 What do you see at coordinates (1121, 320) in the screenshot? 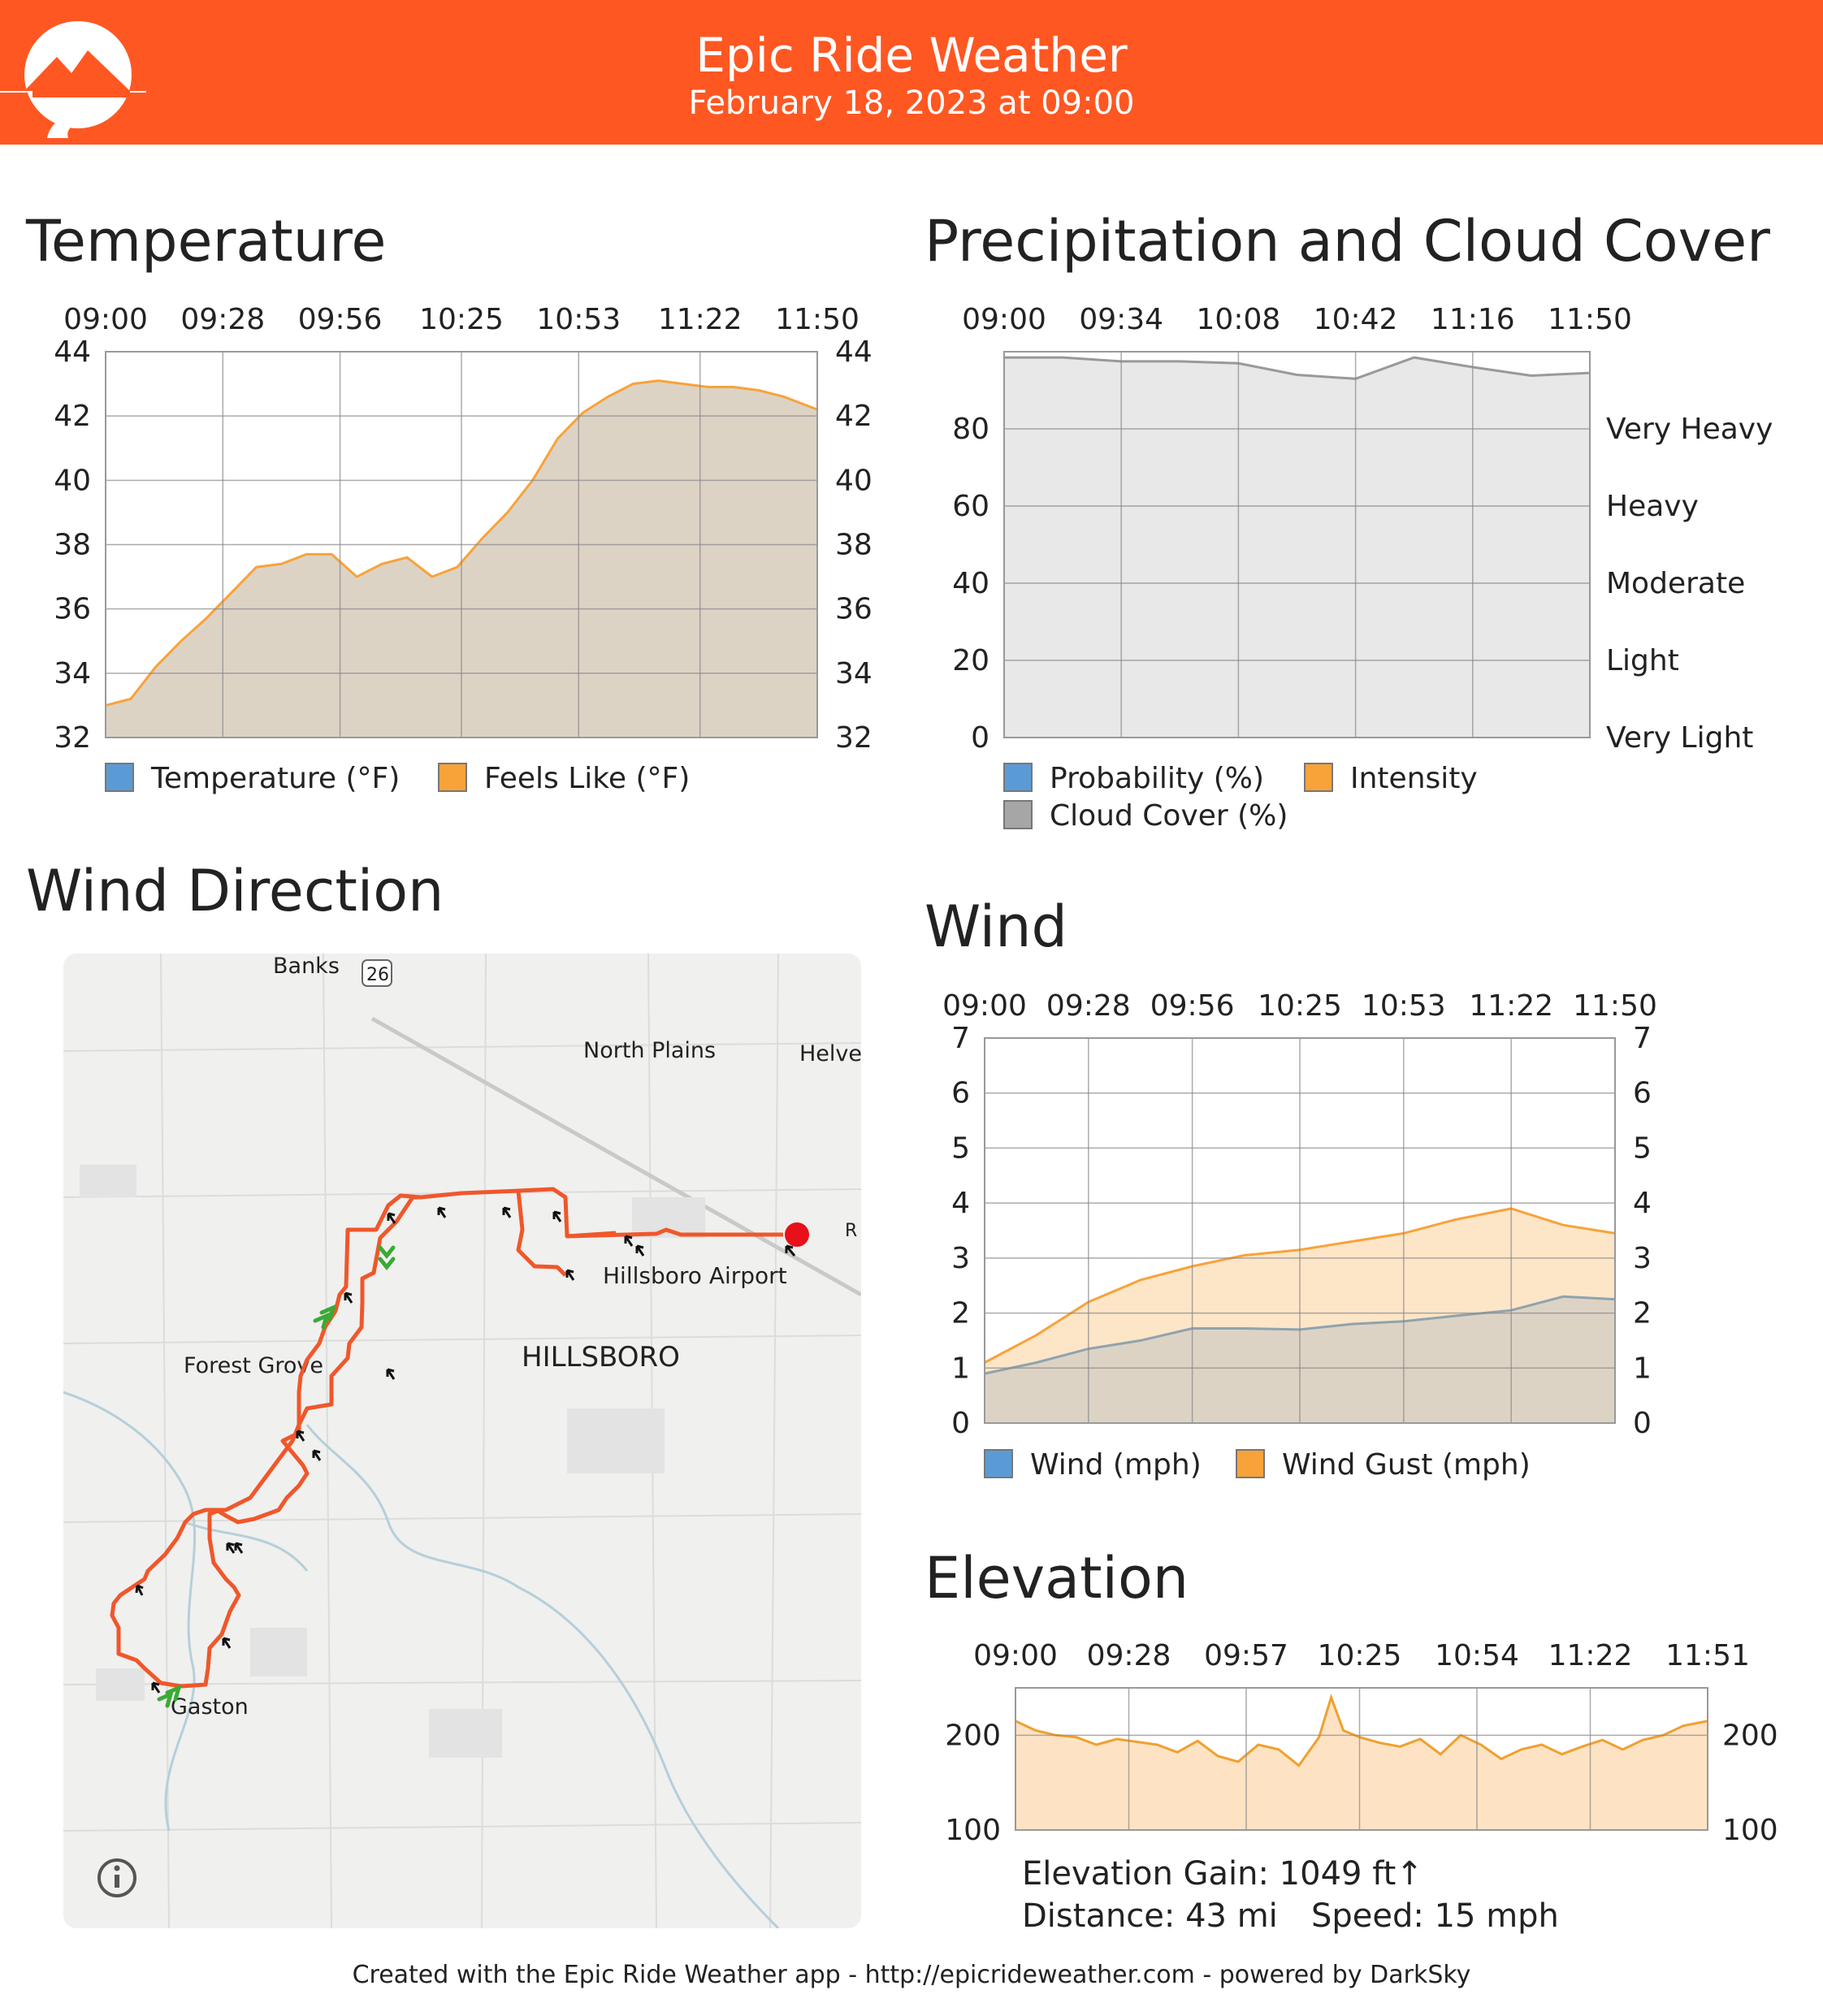
I see `precipitation-x-tick-label: 09:34` at bounding box center [1121, 320].